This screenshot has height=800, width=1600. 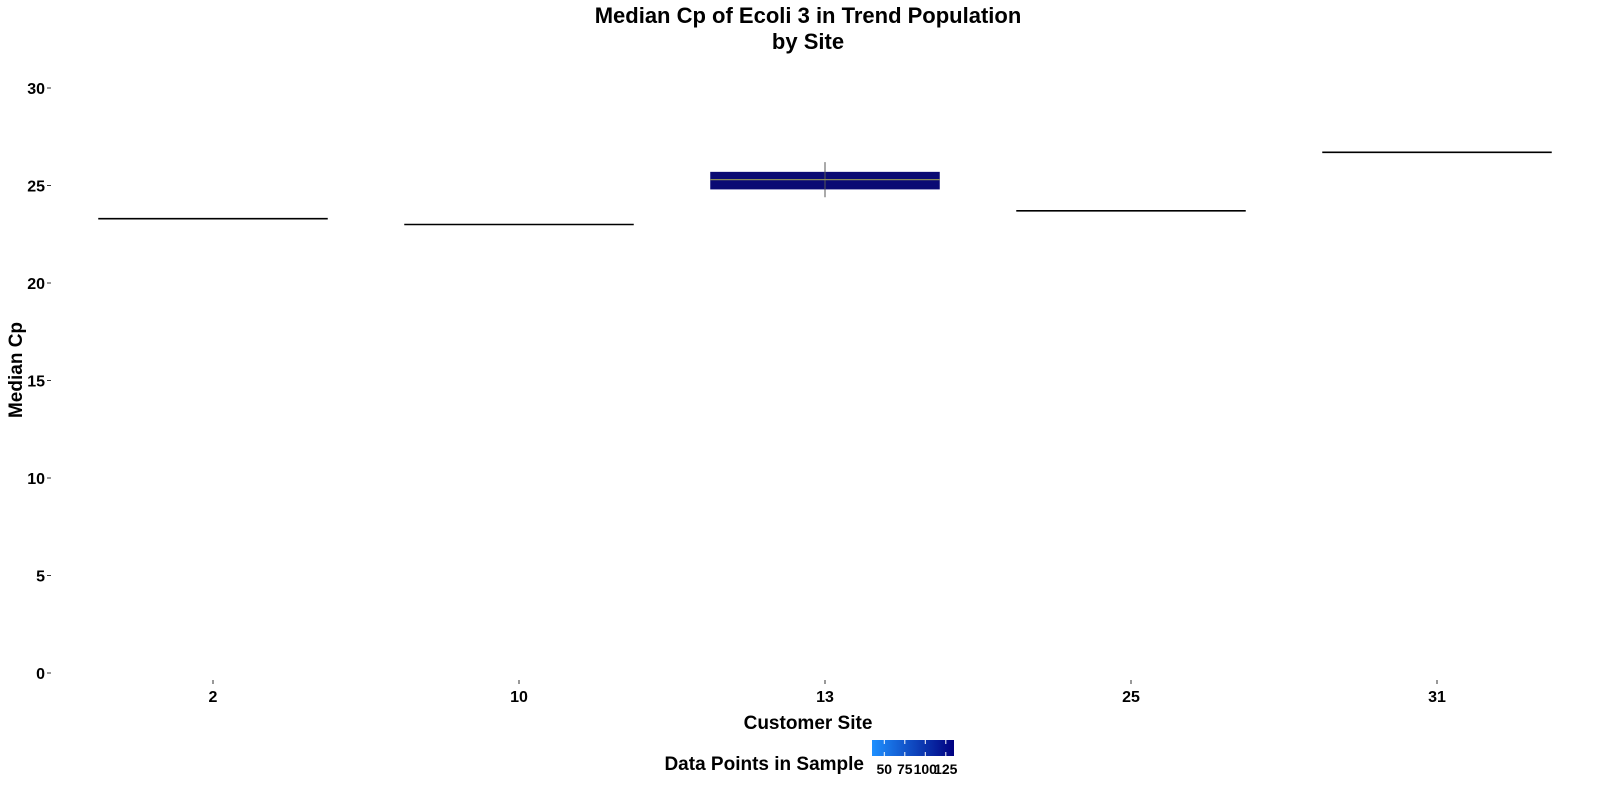 I want to click on y-axis-title: Median Cp, so click(x=16, y=370).